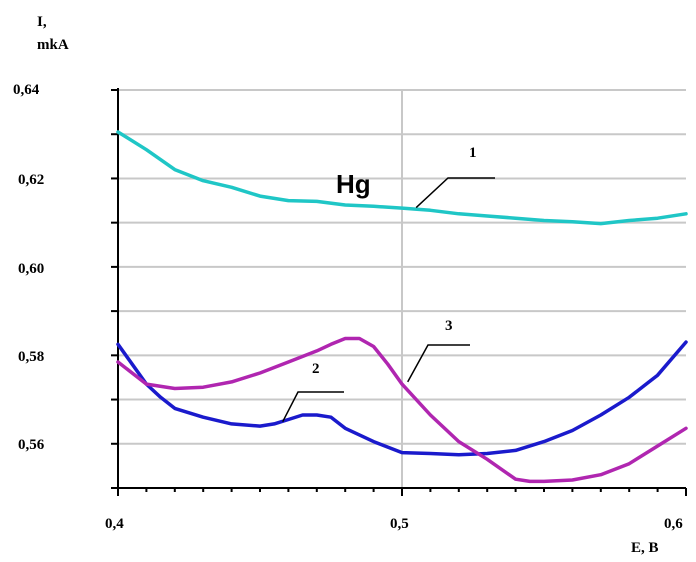 The width and height of the screenshot is (696, 562). Describe the element at coordinates (31, 180) in the screenshot. I see `y-tick-label: 0,62` at that location.